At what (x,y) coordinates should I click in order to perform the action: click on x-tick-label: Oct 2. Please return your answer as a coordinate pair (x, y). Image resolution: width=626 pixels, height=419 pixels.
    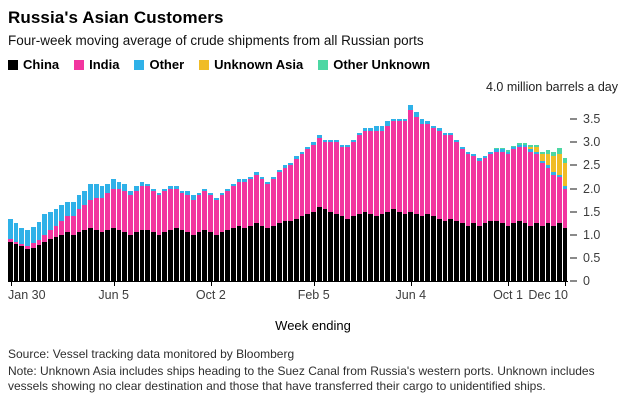
    Looking at the image, I should click on (210, 295).